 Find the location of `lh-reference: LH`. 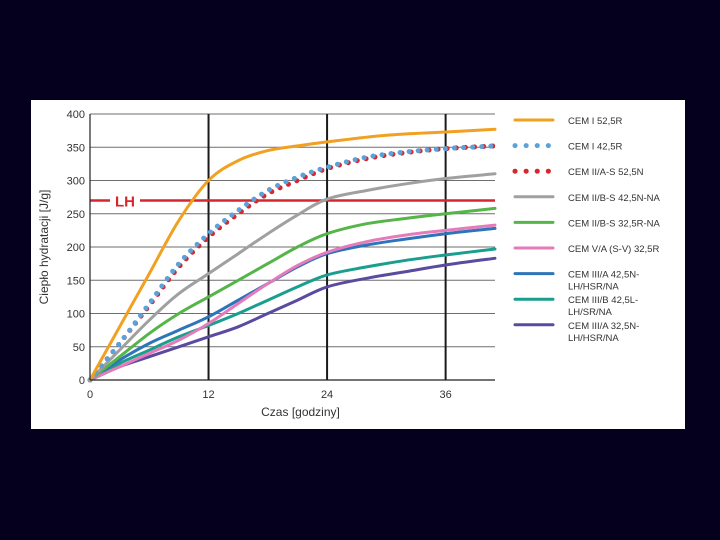

lh-reference: LH is located at coordinates (292, 200).